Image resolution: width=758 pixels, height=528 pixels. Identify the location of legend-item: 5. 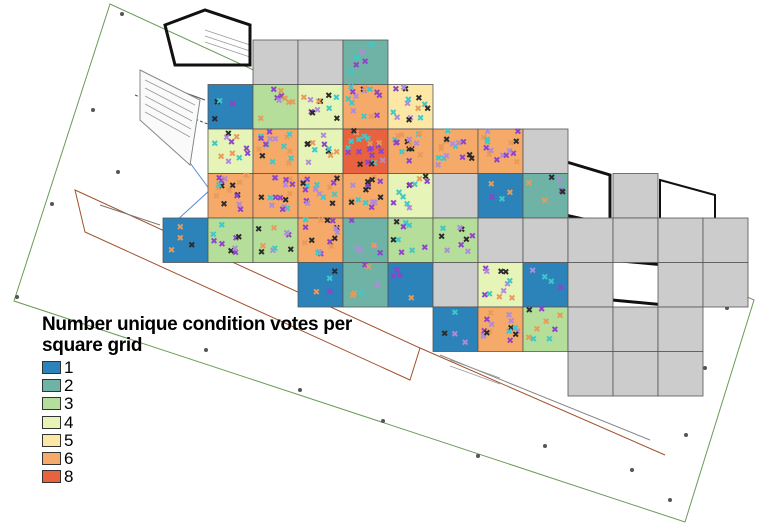
(207, 440).